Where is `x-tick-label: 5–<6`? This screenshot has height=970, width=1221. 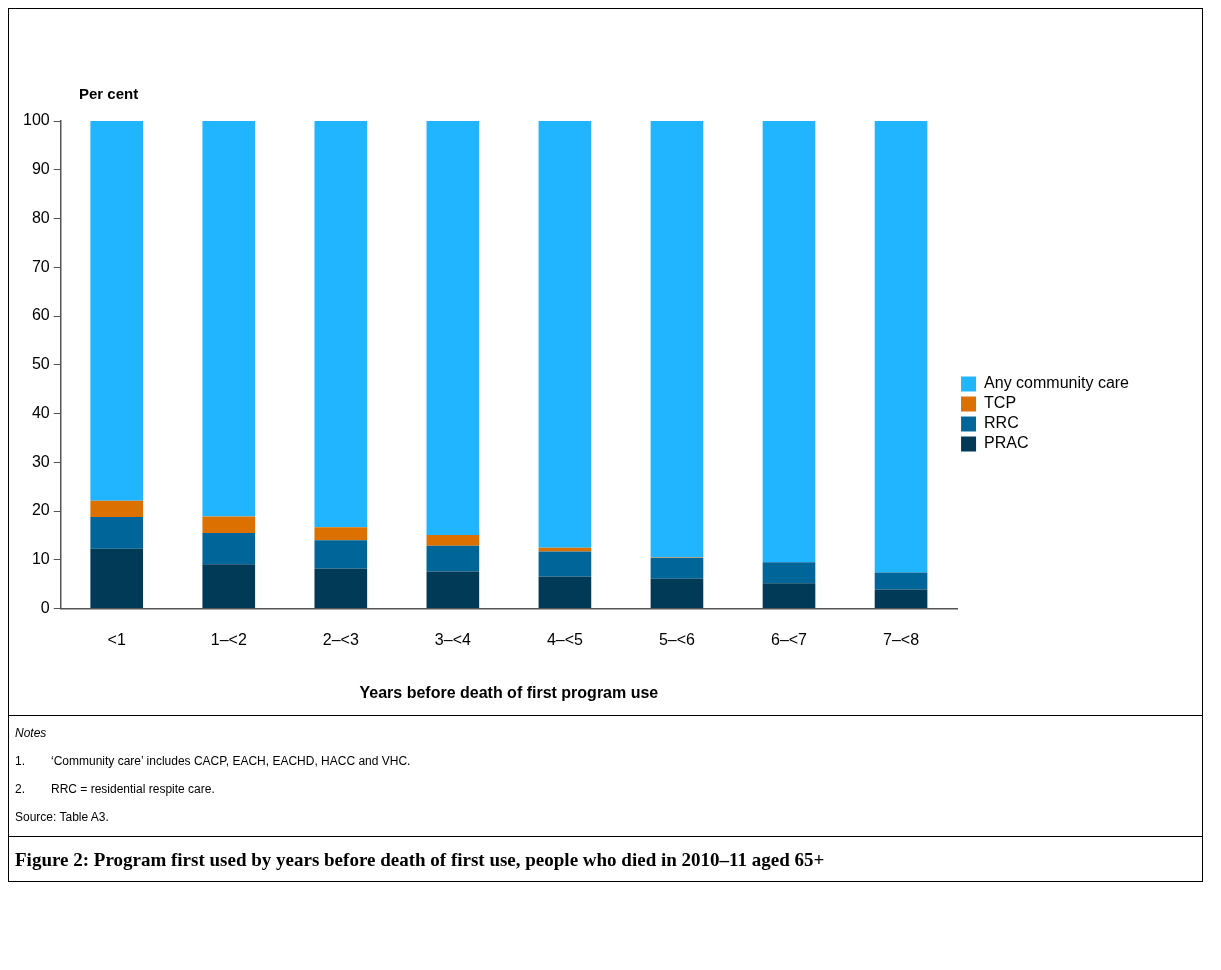 x-tick-label: 5–<6 is located at coordinates (677, 639).